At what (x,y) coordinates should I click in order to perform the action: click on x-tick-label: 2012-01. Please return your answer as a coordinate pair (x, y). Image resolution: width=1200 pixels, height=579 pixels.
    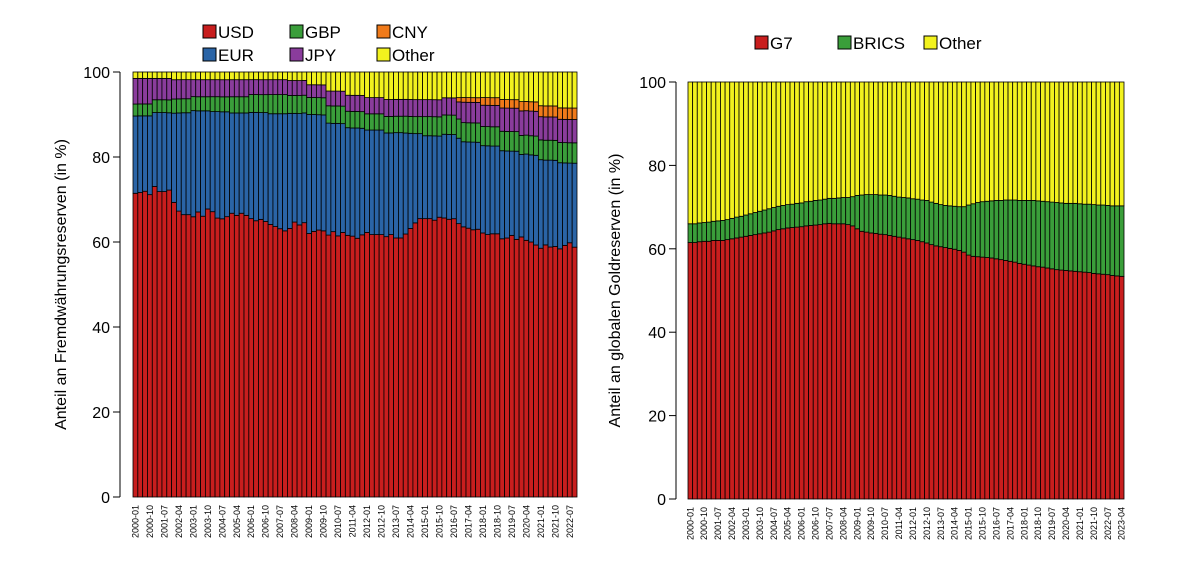
    Looking at the image, I should click on (913, 523).